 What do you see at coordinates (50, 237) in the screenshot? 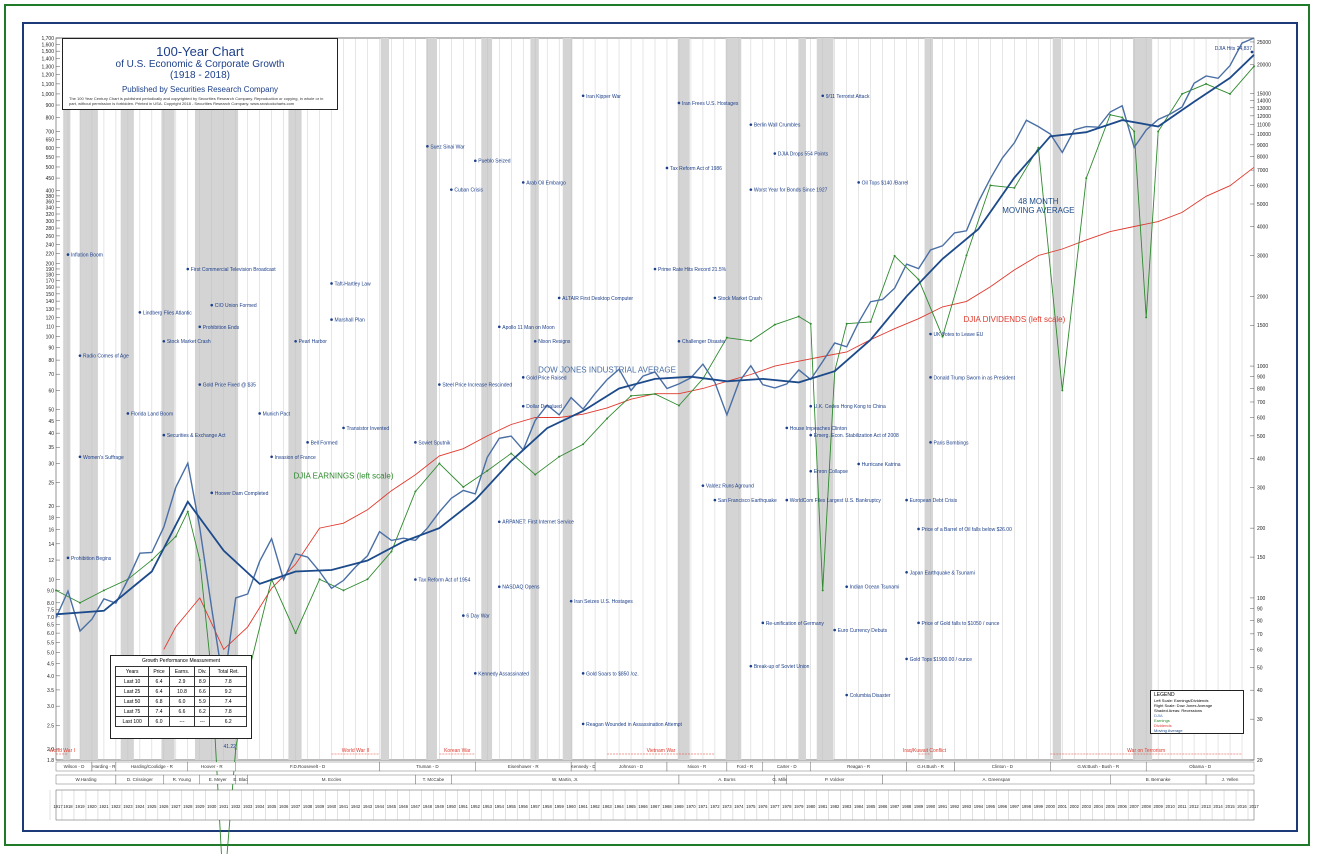
I see `left-axis-label: 260` at bounding box center [50, 237].